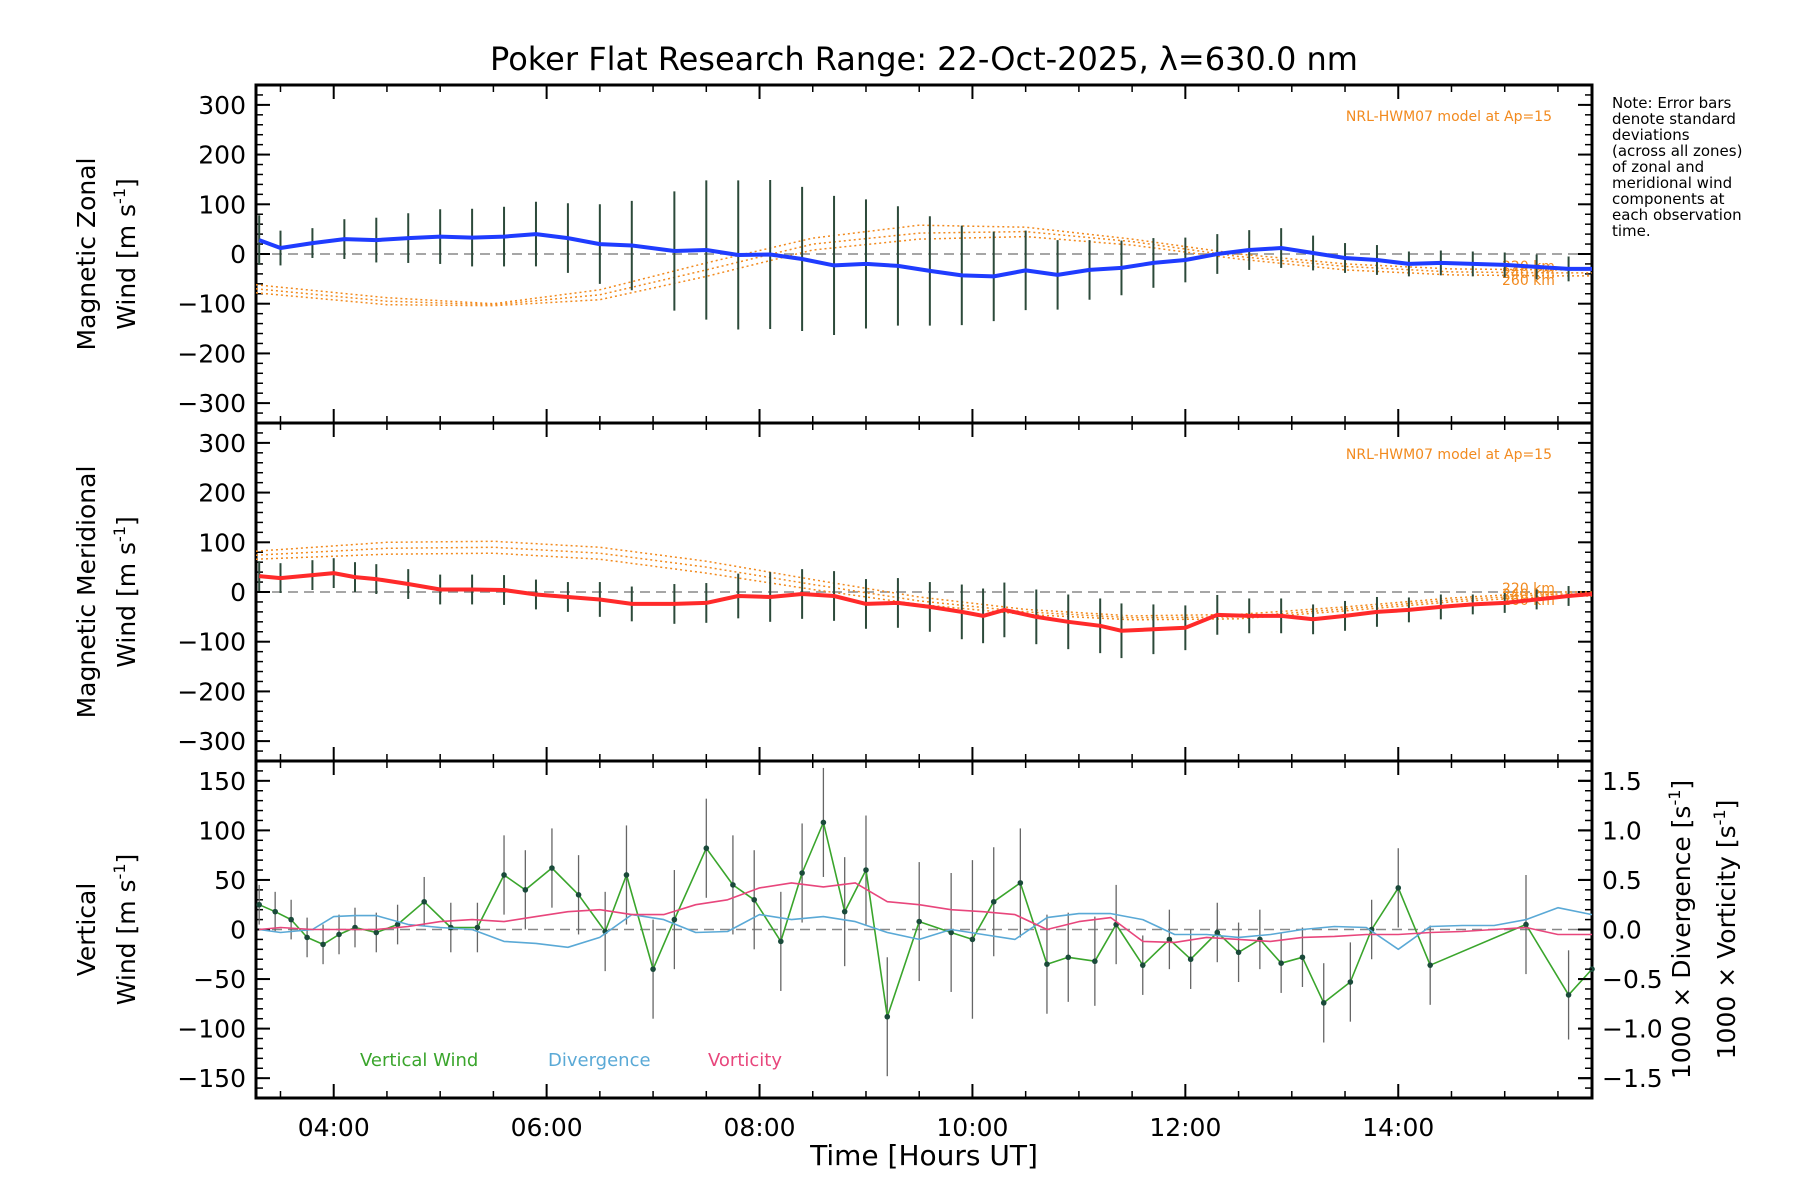 The height and width of the screenshot is (1200, 1800). I want to click on note-line: meridional wind, so click(1672, 183).